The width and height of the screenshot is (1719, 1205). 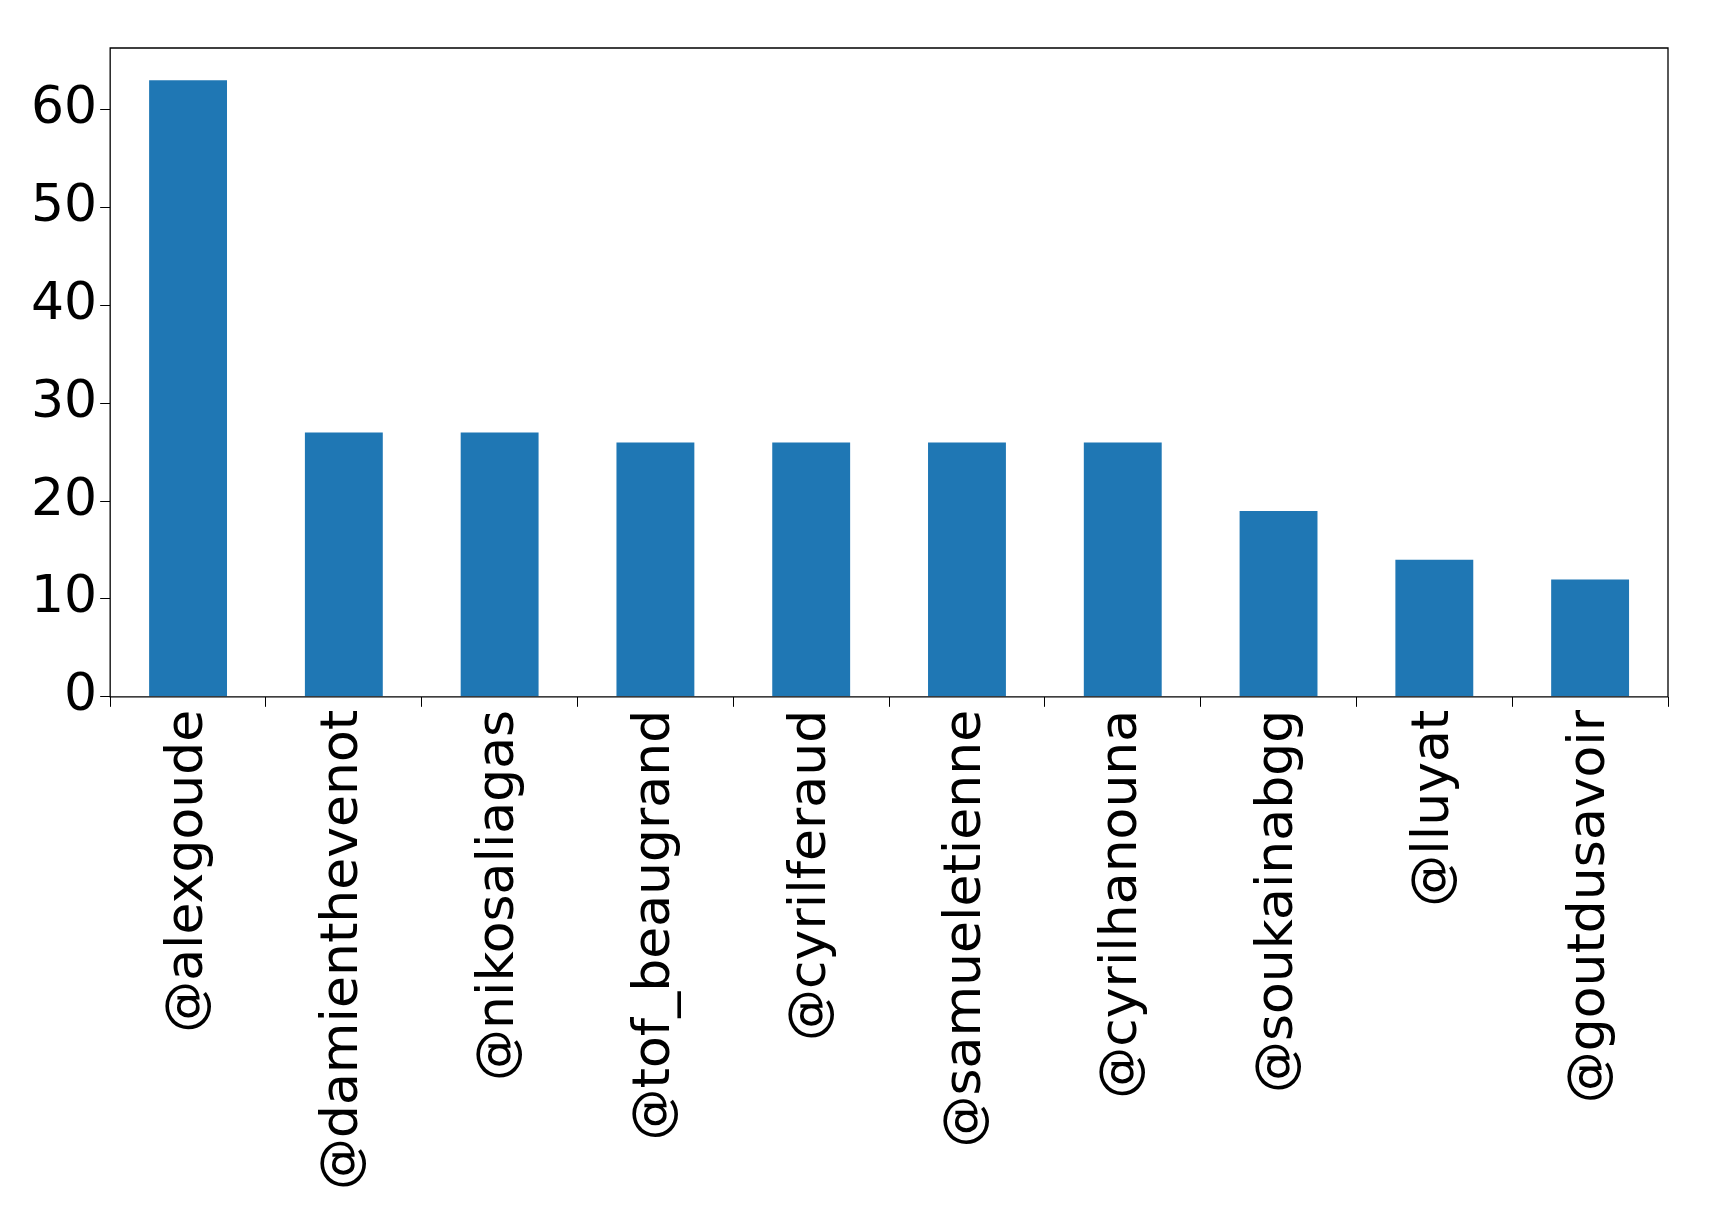 I want to click on x-tick-label: @lluyat, so click(x=1429, y=808).